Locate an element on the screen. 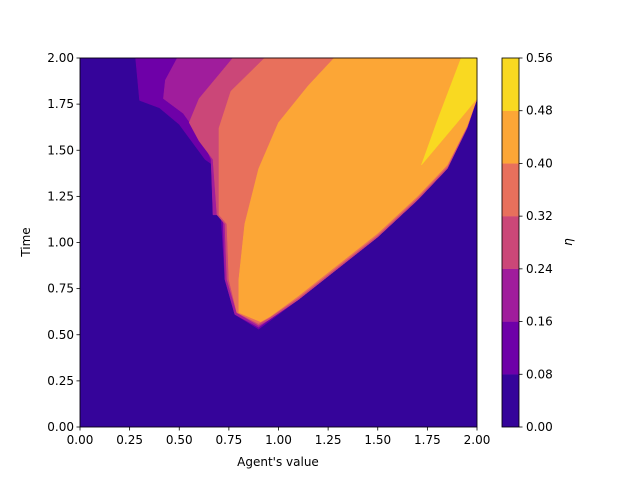 This screenshot has height=484, width=640. colorbar-tick-label: 0.00 is located at coordinates (539, 427).